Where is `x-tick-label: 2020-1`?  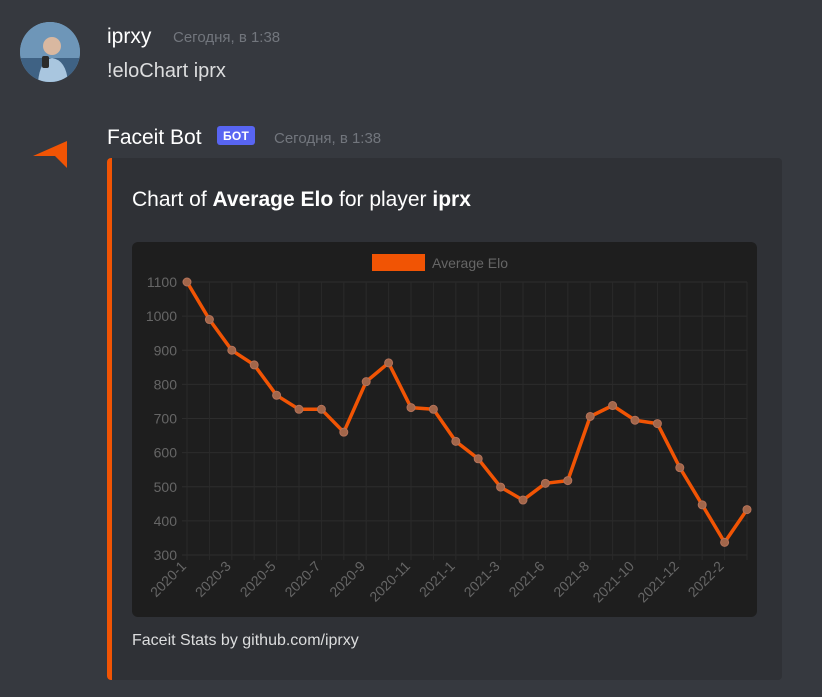
x-tick-label: 2020-1 is located at coordinates (168, 579).